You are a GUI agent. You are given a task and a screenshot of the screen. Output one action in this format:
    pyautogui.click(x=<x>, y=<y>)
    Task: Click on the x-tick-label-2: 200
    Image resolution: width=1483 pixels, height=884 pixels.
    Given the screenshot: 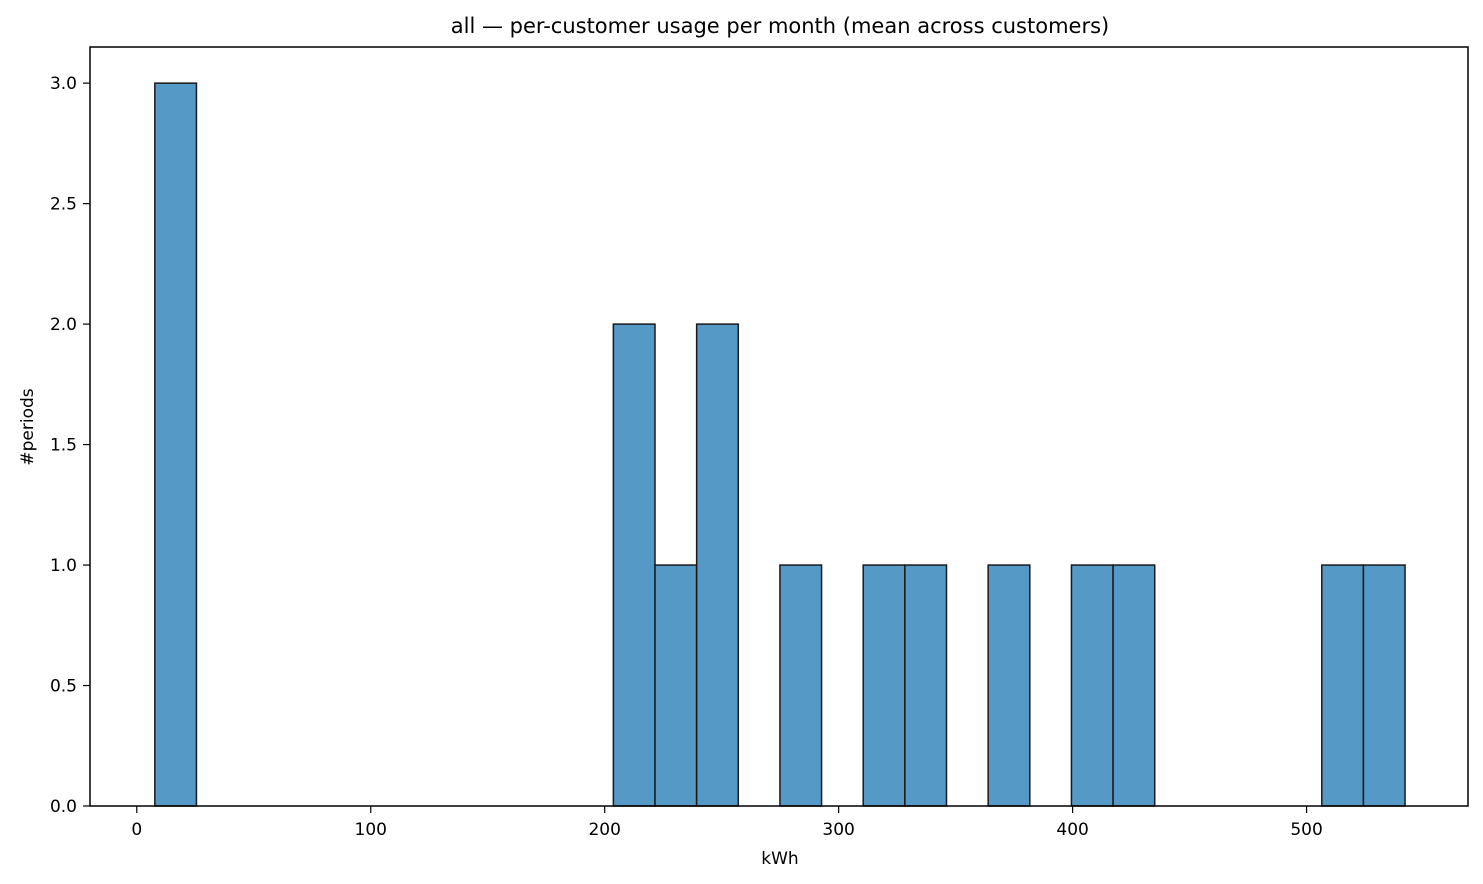 What is the action you would take?
    pyautogui.click(x=604, y=830)
    